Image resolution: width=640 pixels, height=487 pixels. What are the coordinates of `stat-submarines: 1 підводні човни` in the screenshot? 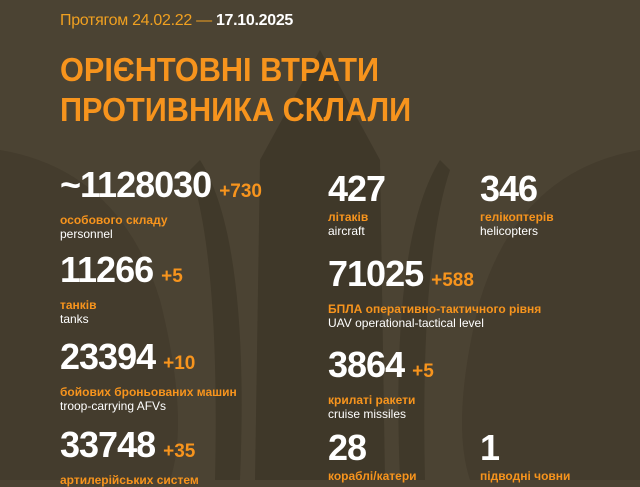 It's located at (525, 455).